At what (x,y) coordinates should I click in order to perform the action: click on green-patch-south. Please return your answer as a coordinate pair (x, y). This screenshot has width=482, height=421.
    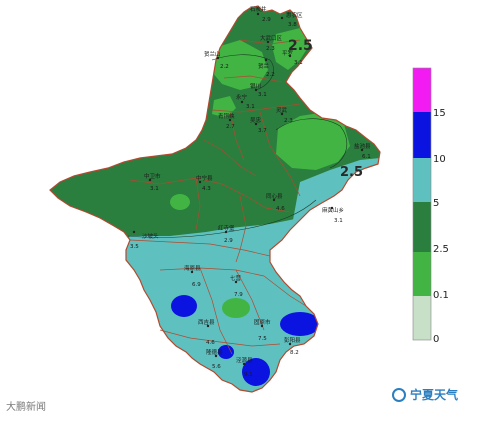
    Looking at the image, I should click on (236, 308).